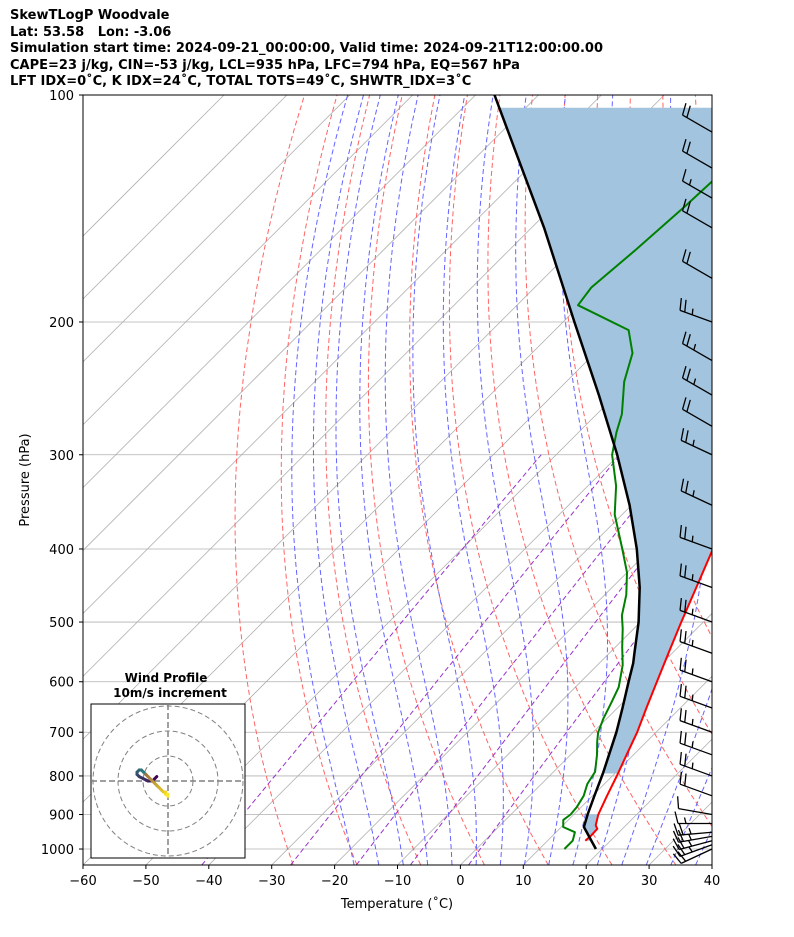  I want to click on dewpoint-profile-line, so click(637, 515).